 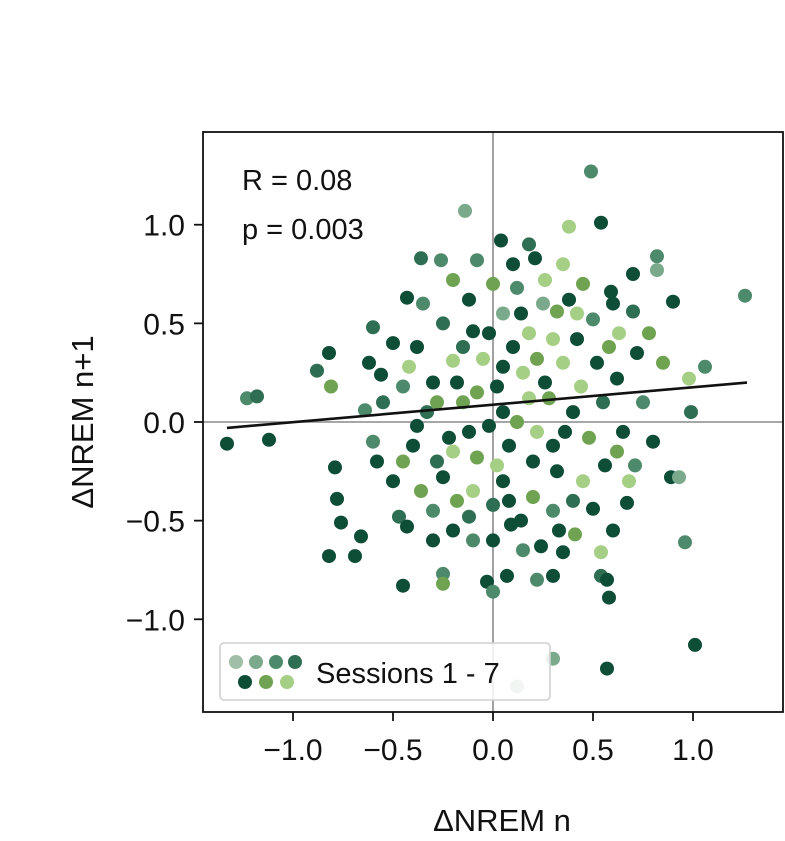 I want to click on legend-label: Sessions 1 - 7, so click(x=408, y=674).